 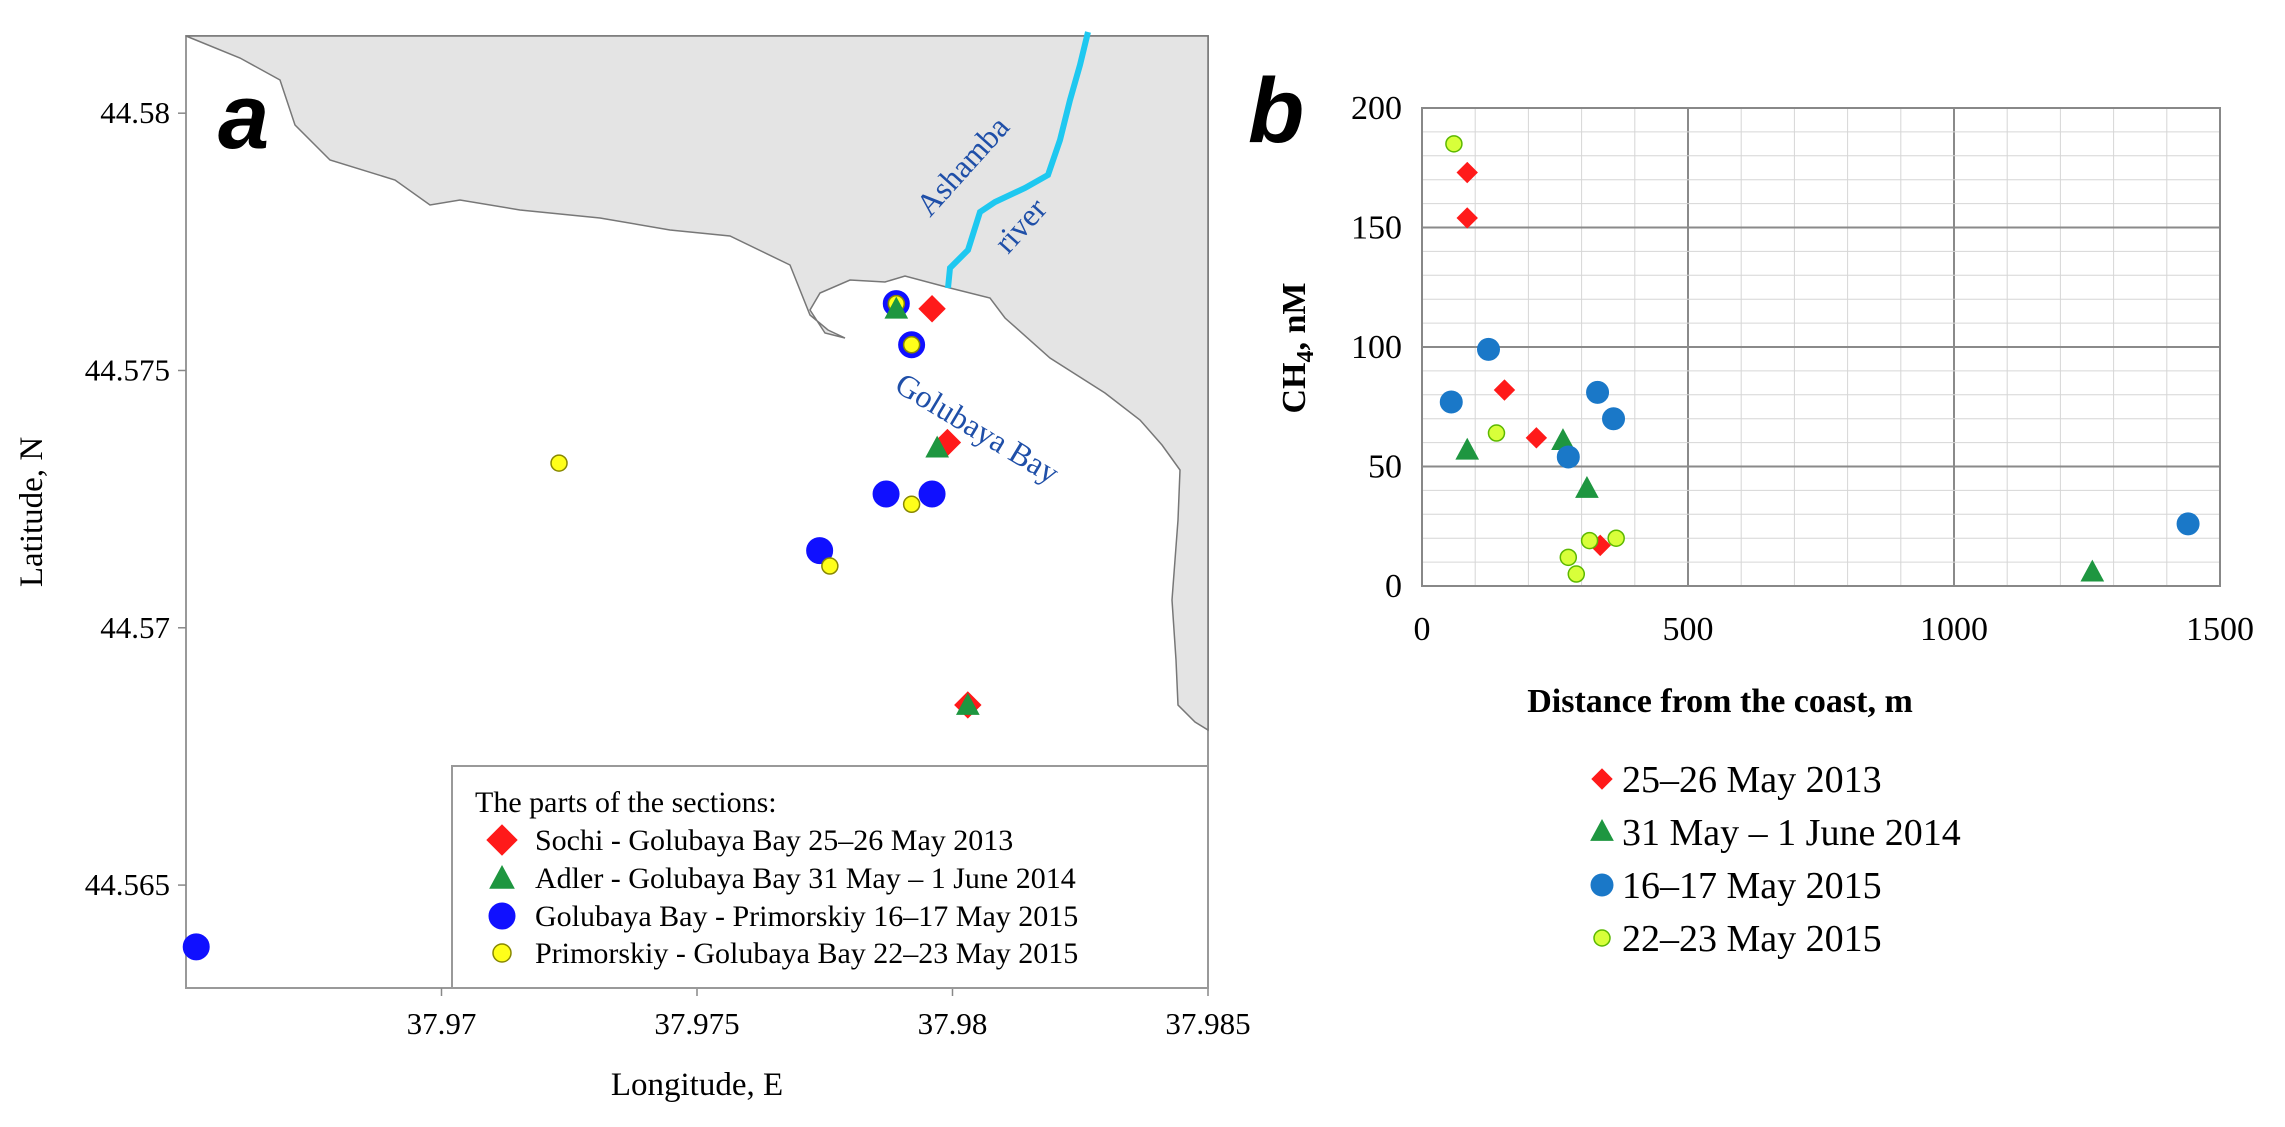 What do you see at coordinates (442, 1023) in the screenshot?
I see `a-x-tick-label: 37.97` at bounding box center [442, 1023].